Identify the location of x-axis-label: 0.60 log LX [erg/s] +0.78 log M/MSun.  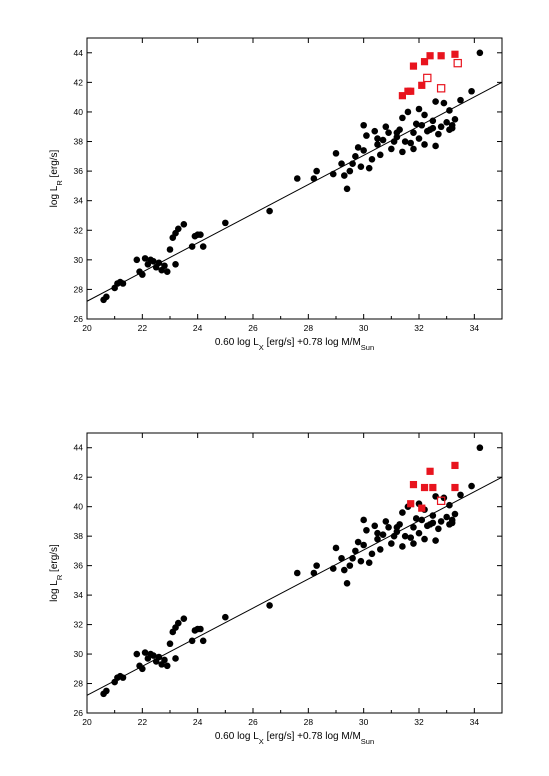
(294, 738).